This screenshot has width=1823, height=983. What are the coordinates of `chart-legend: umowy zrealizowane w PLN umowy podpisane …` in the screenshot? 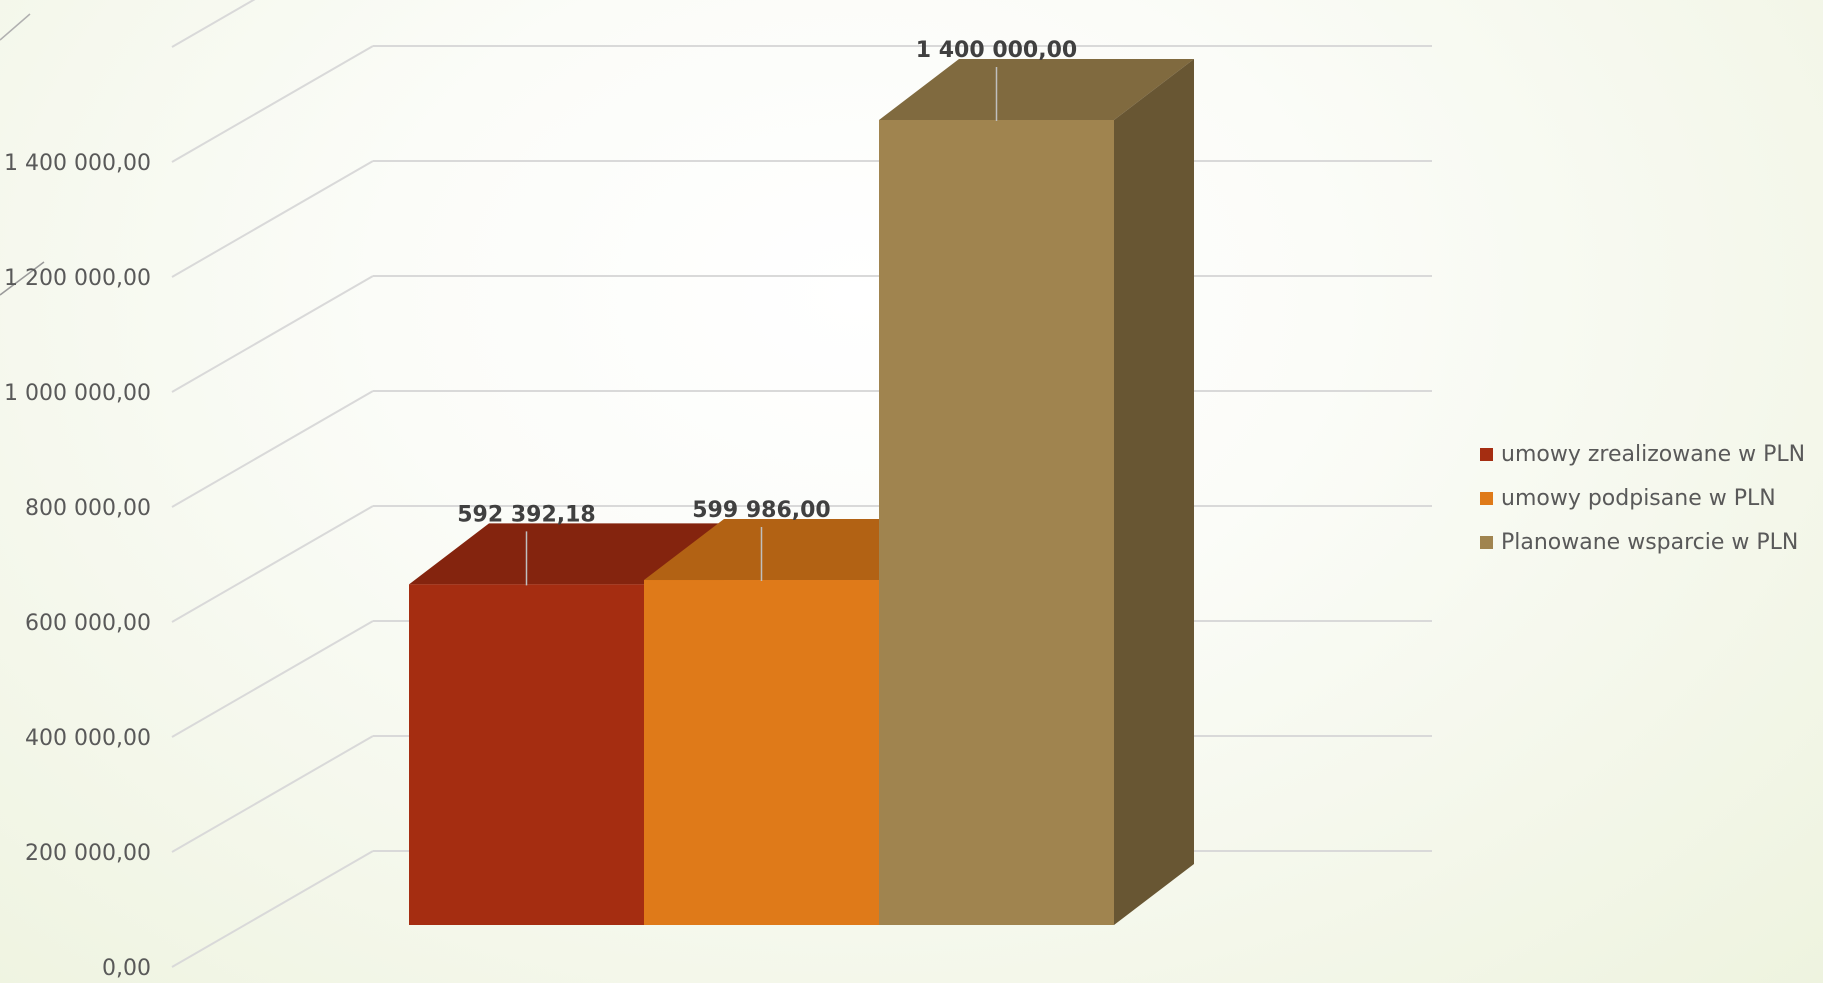 It's located at (1642, 498).